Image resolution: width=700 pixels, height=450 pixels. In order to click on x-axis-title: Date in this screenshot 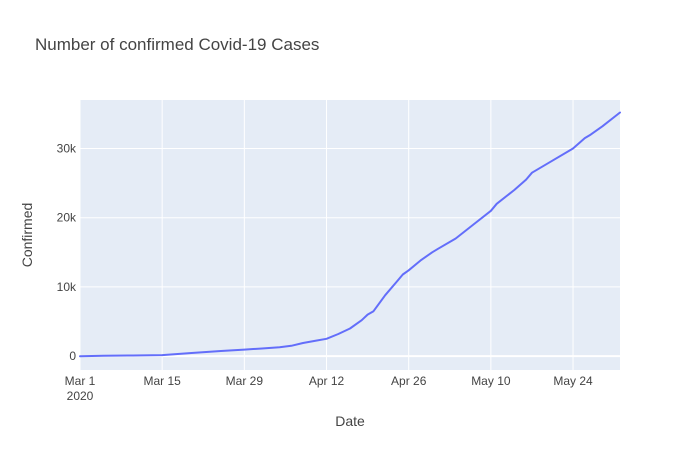, I will do `click(350, 421)`.